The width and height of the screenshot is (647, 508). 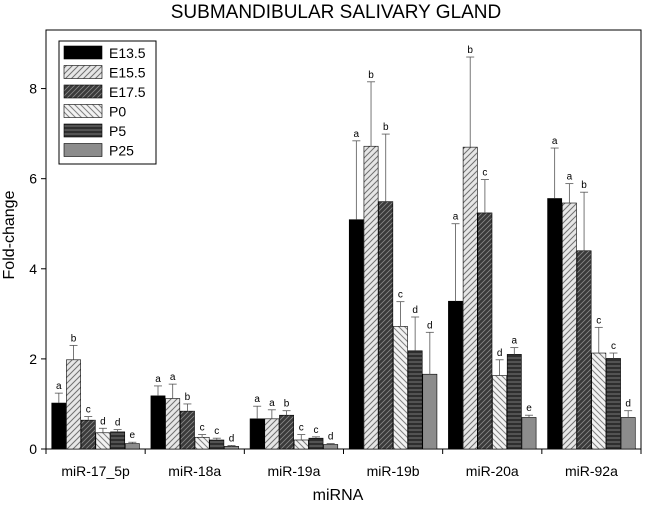 What do you see at coordinates (336, 12) in the screenshot?
I see `chart-title: SUBMANDIBULAR SALIVARY GLAND` at bounding box center [336, 12].